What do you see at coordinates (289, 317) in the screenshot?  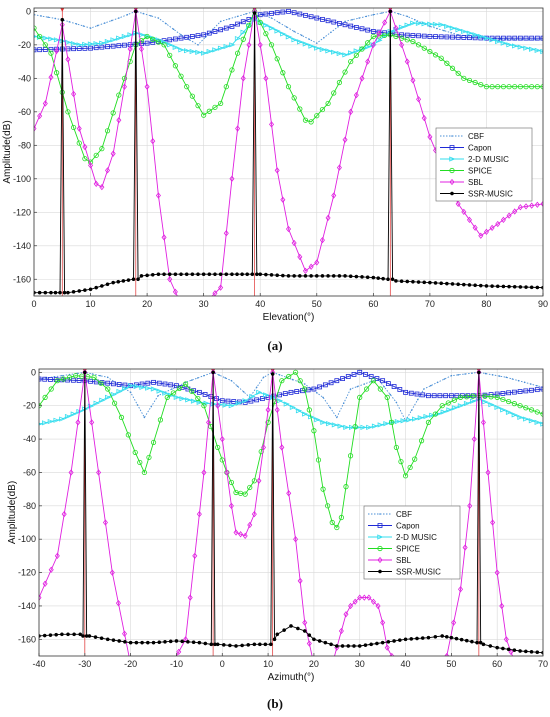 I see `x-axis-label: Elevation(°)` at bounding box center [289, 317].